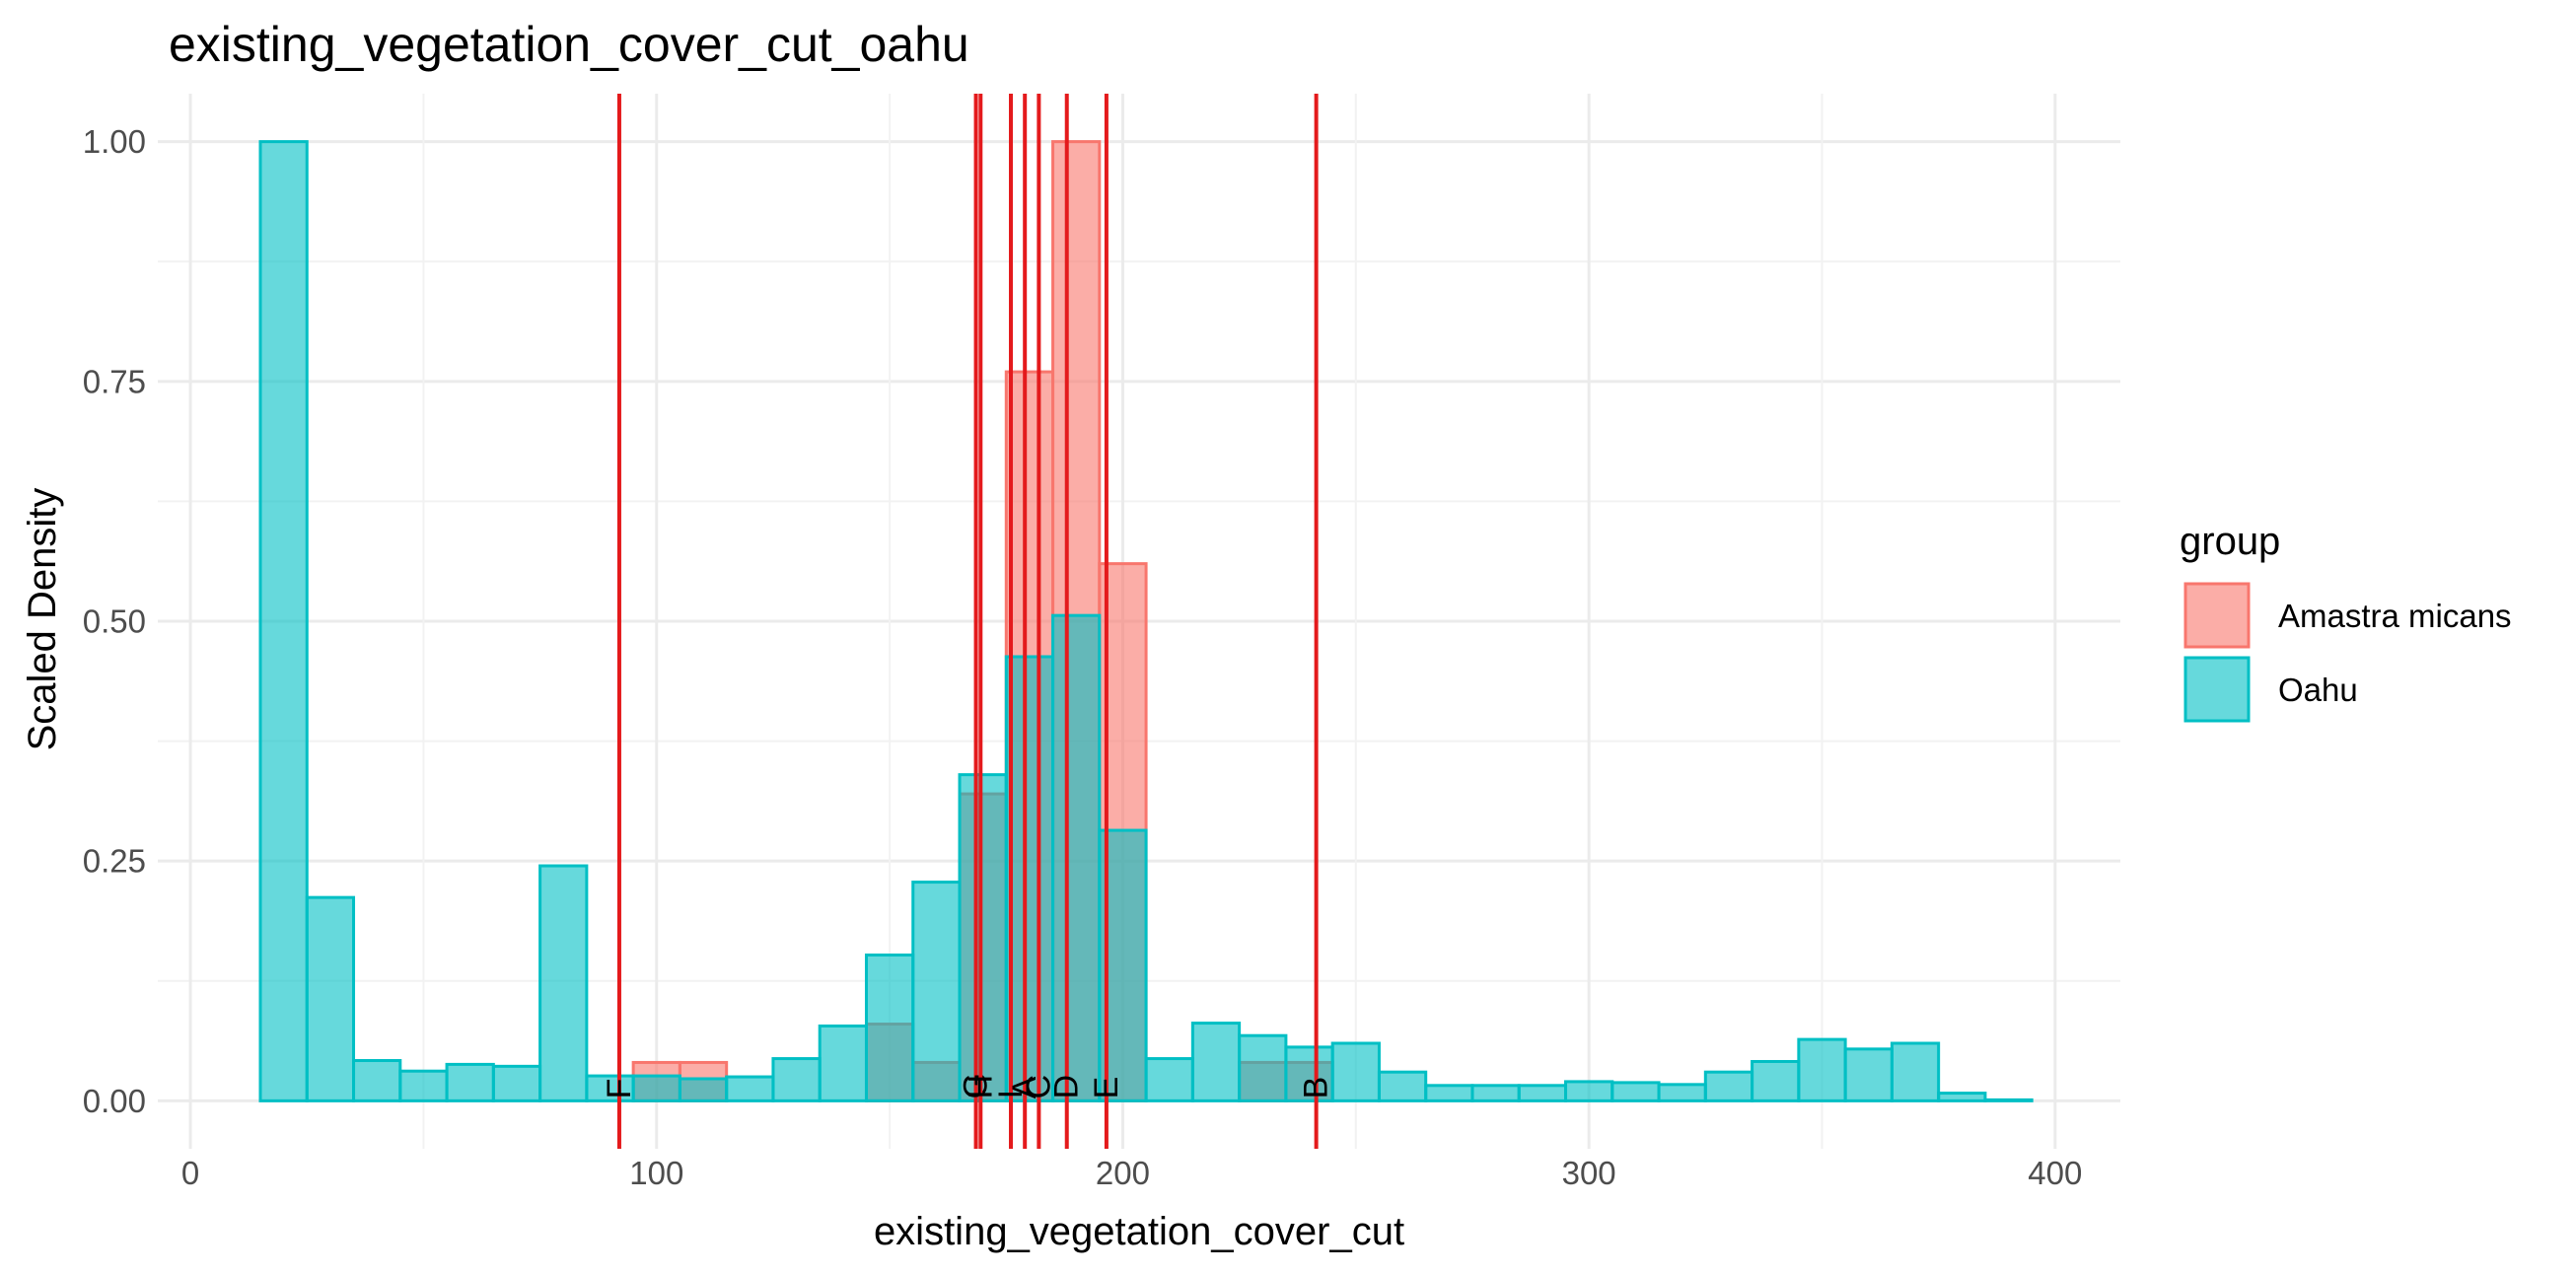 The image size is (2576, 1275). What do you see at coordinates (980, 1087) in the screenshot?
I see `vline-label-h: H` at bounding box center [980, 1087].